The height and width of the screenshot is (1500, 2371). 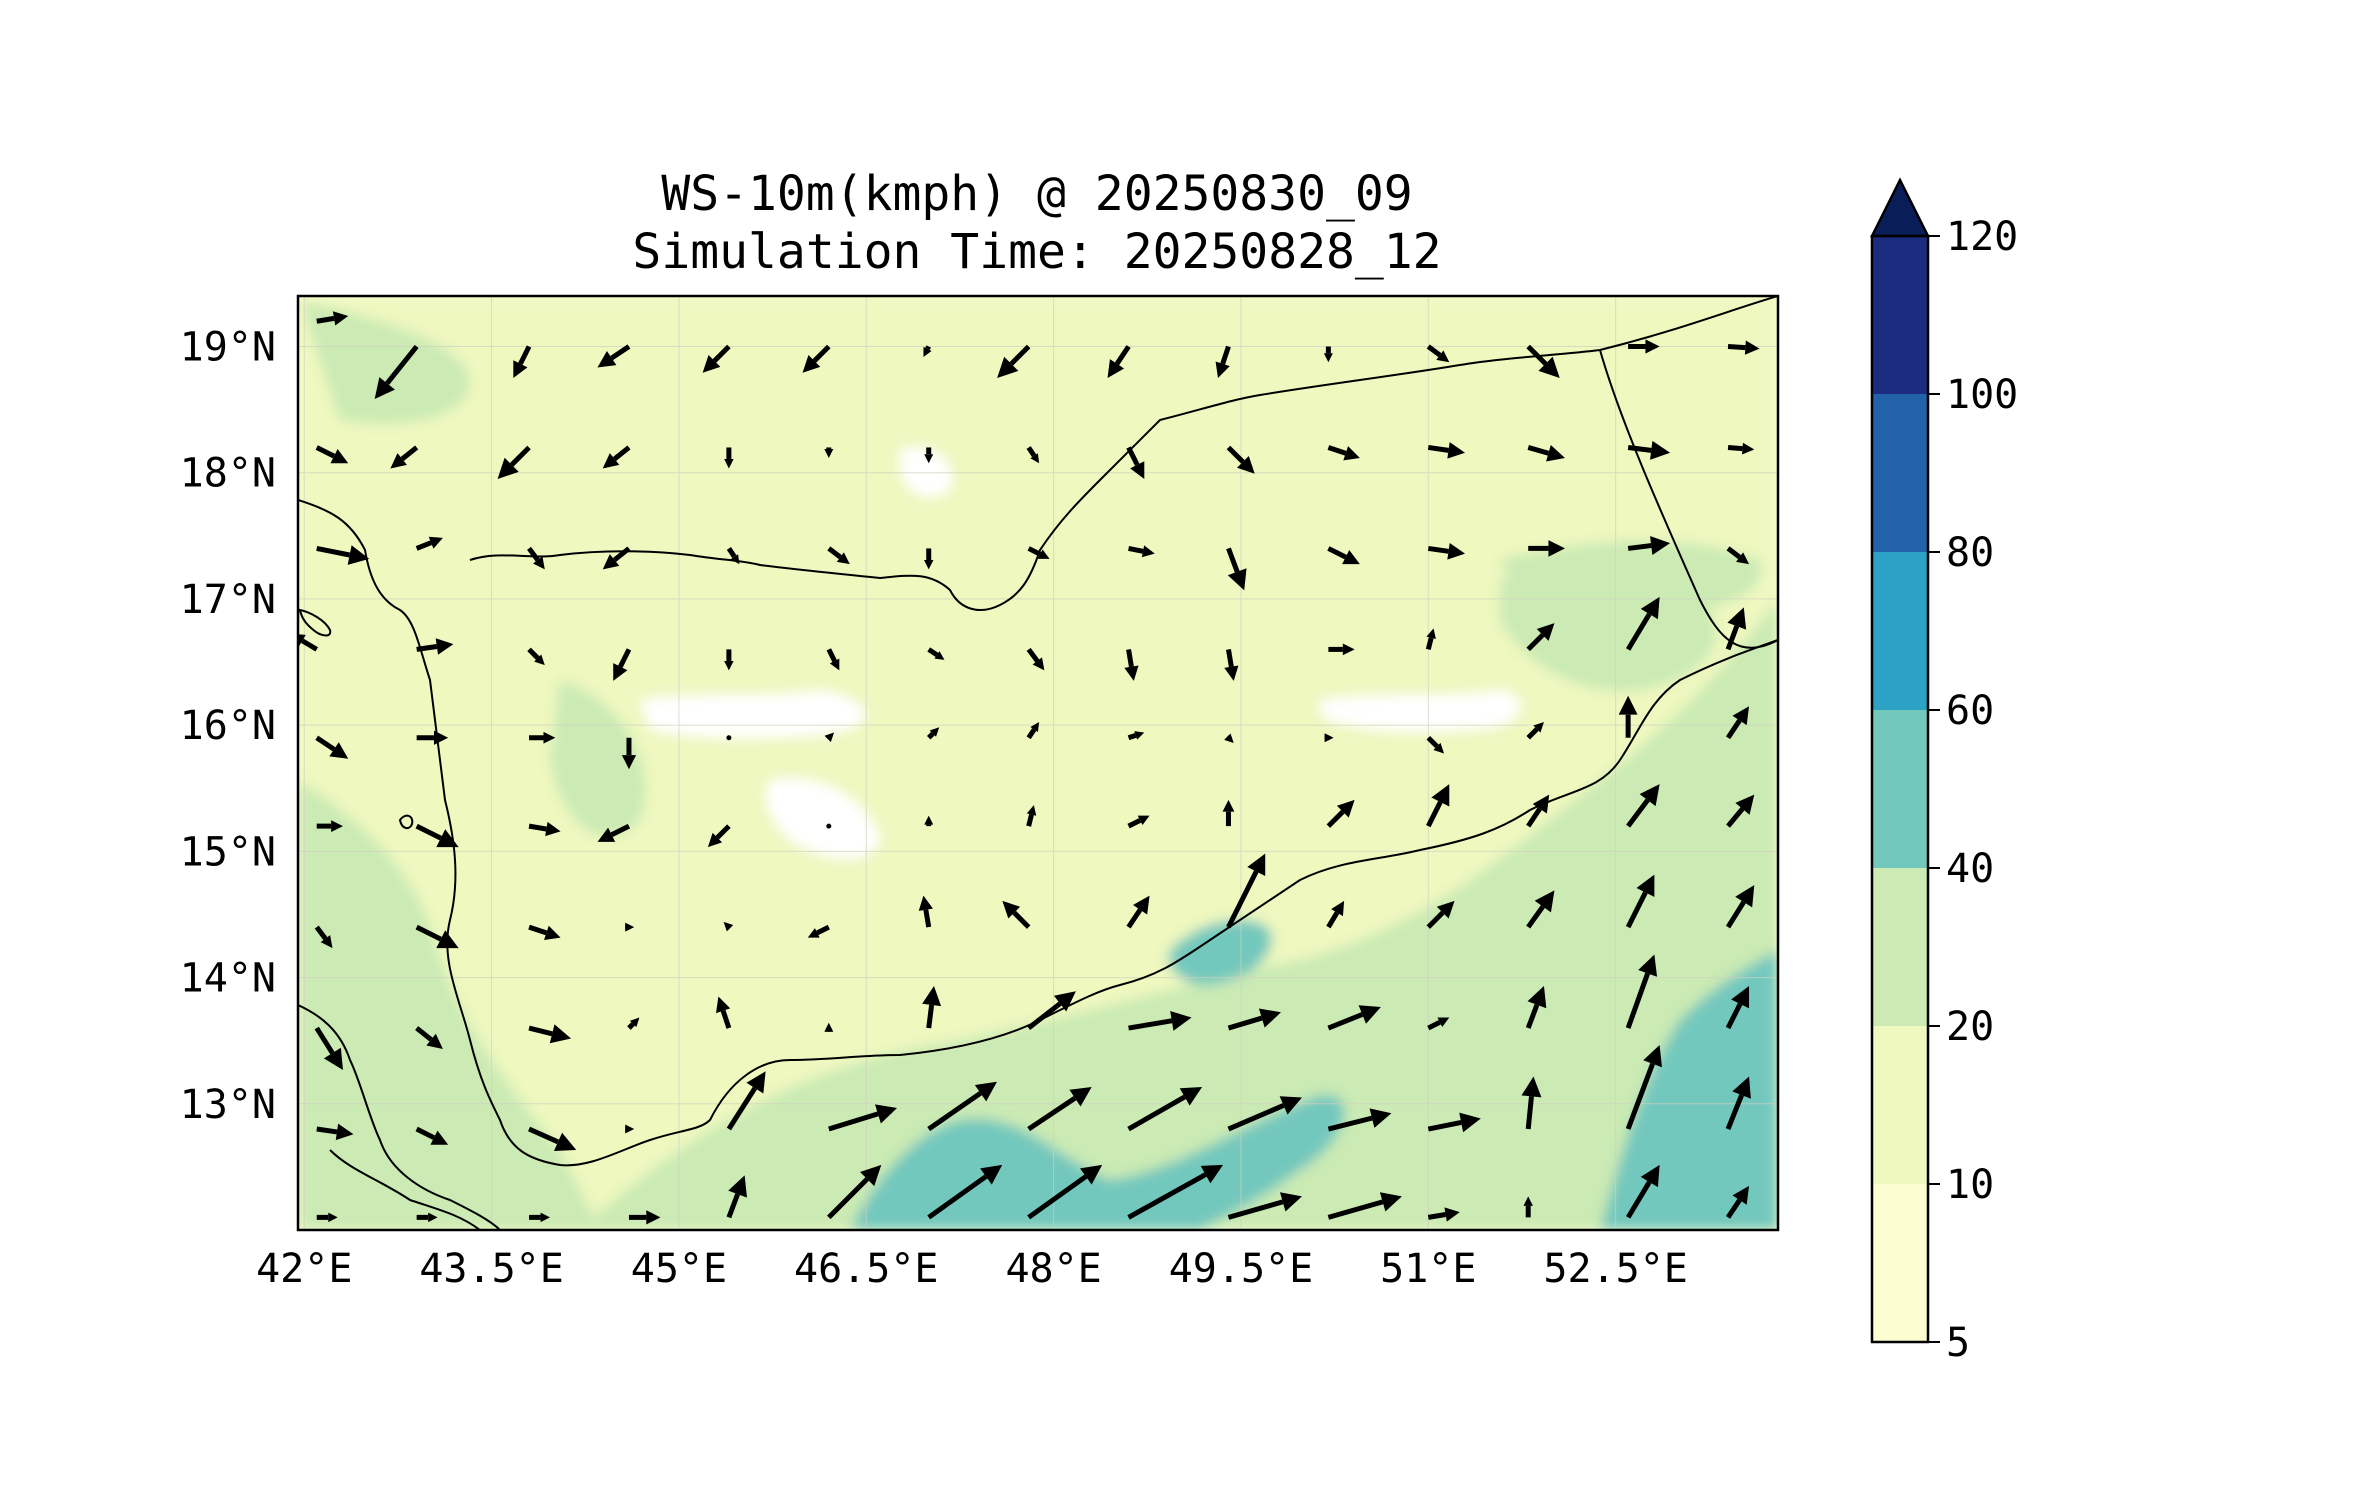 What do you see at coordinates (972, 1269) in the screenshot?
I see `x-axis: 42°E 43.5°E 45°E 46.5°E 48°E 49.5°E 51°E 52.5°E` at bounding box center [972, 1269].